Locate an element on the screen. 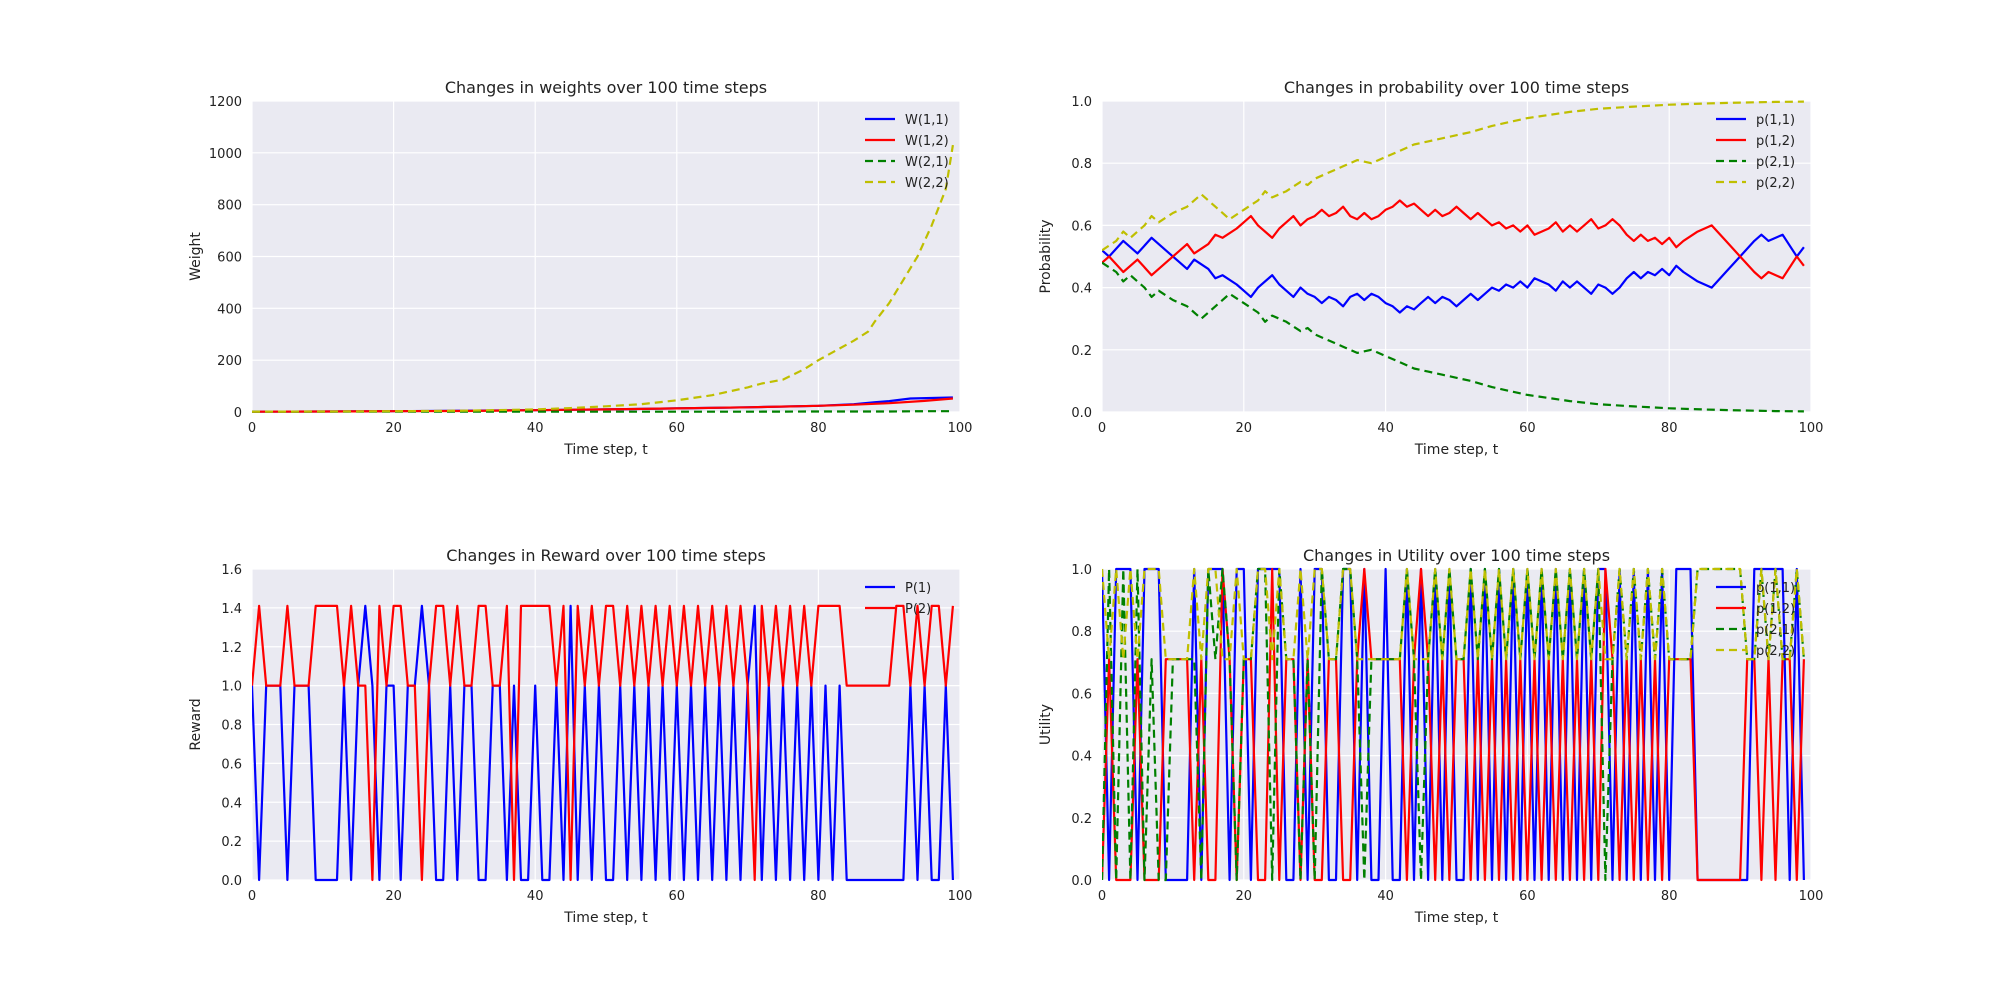 The width and height of the screenshot is (2000, 1000). chart-title: Changes in weights over 100 time steps is located at coordinates (606, 87).